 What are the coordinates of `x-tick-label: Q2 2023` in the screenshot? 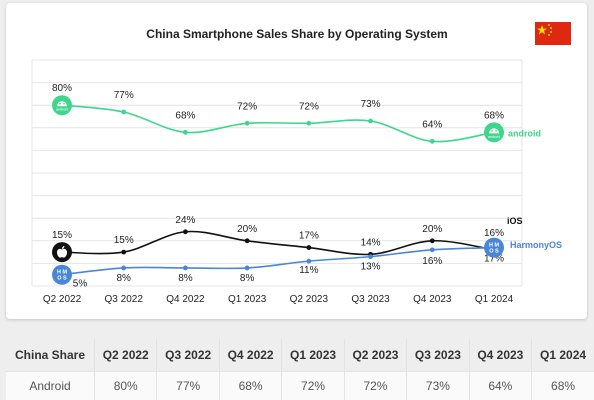 It's located at (309, 299).